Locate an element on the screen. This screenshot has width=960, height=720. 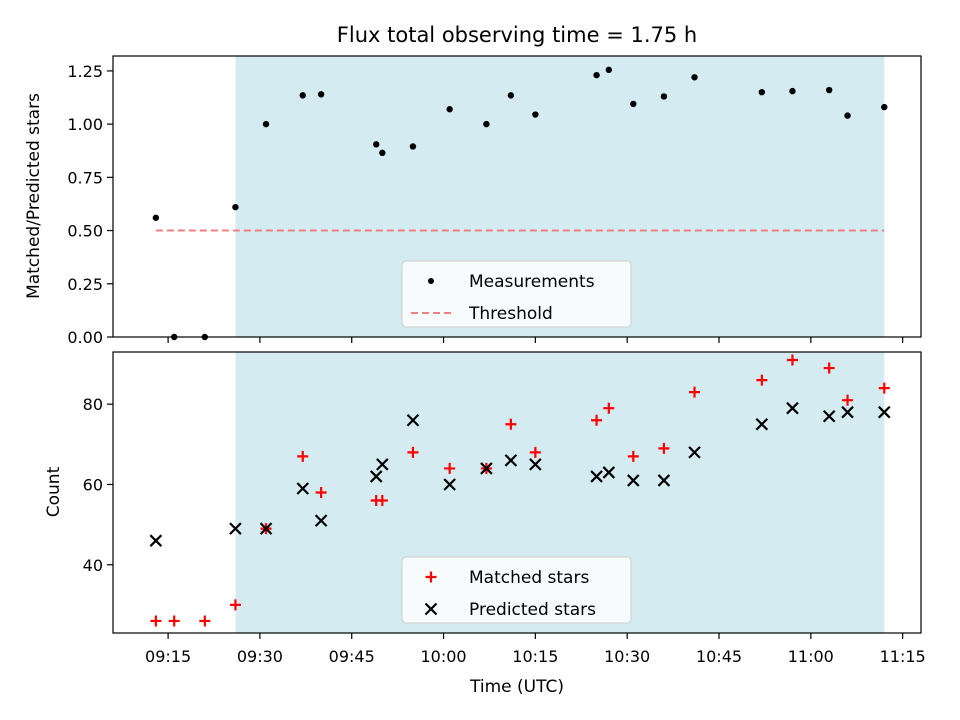
legend: Matched stars Predicted stars is located at coordinates (516, 590).